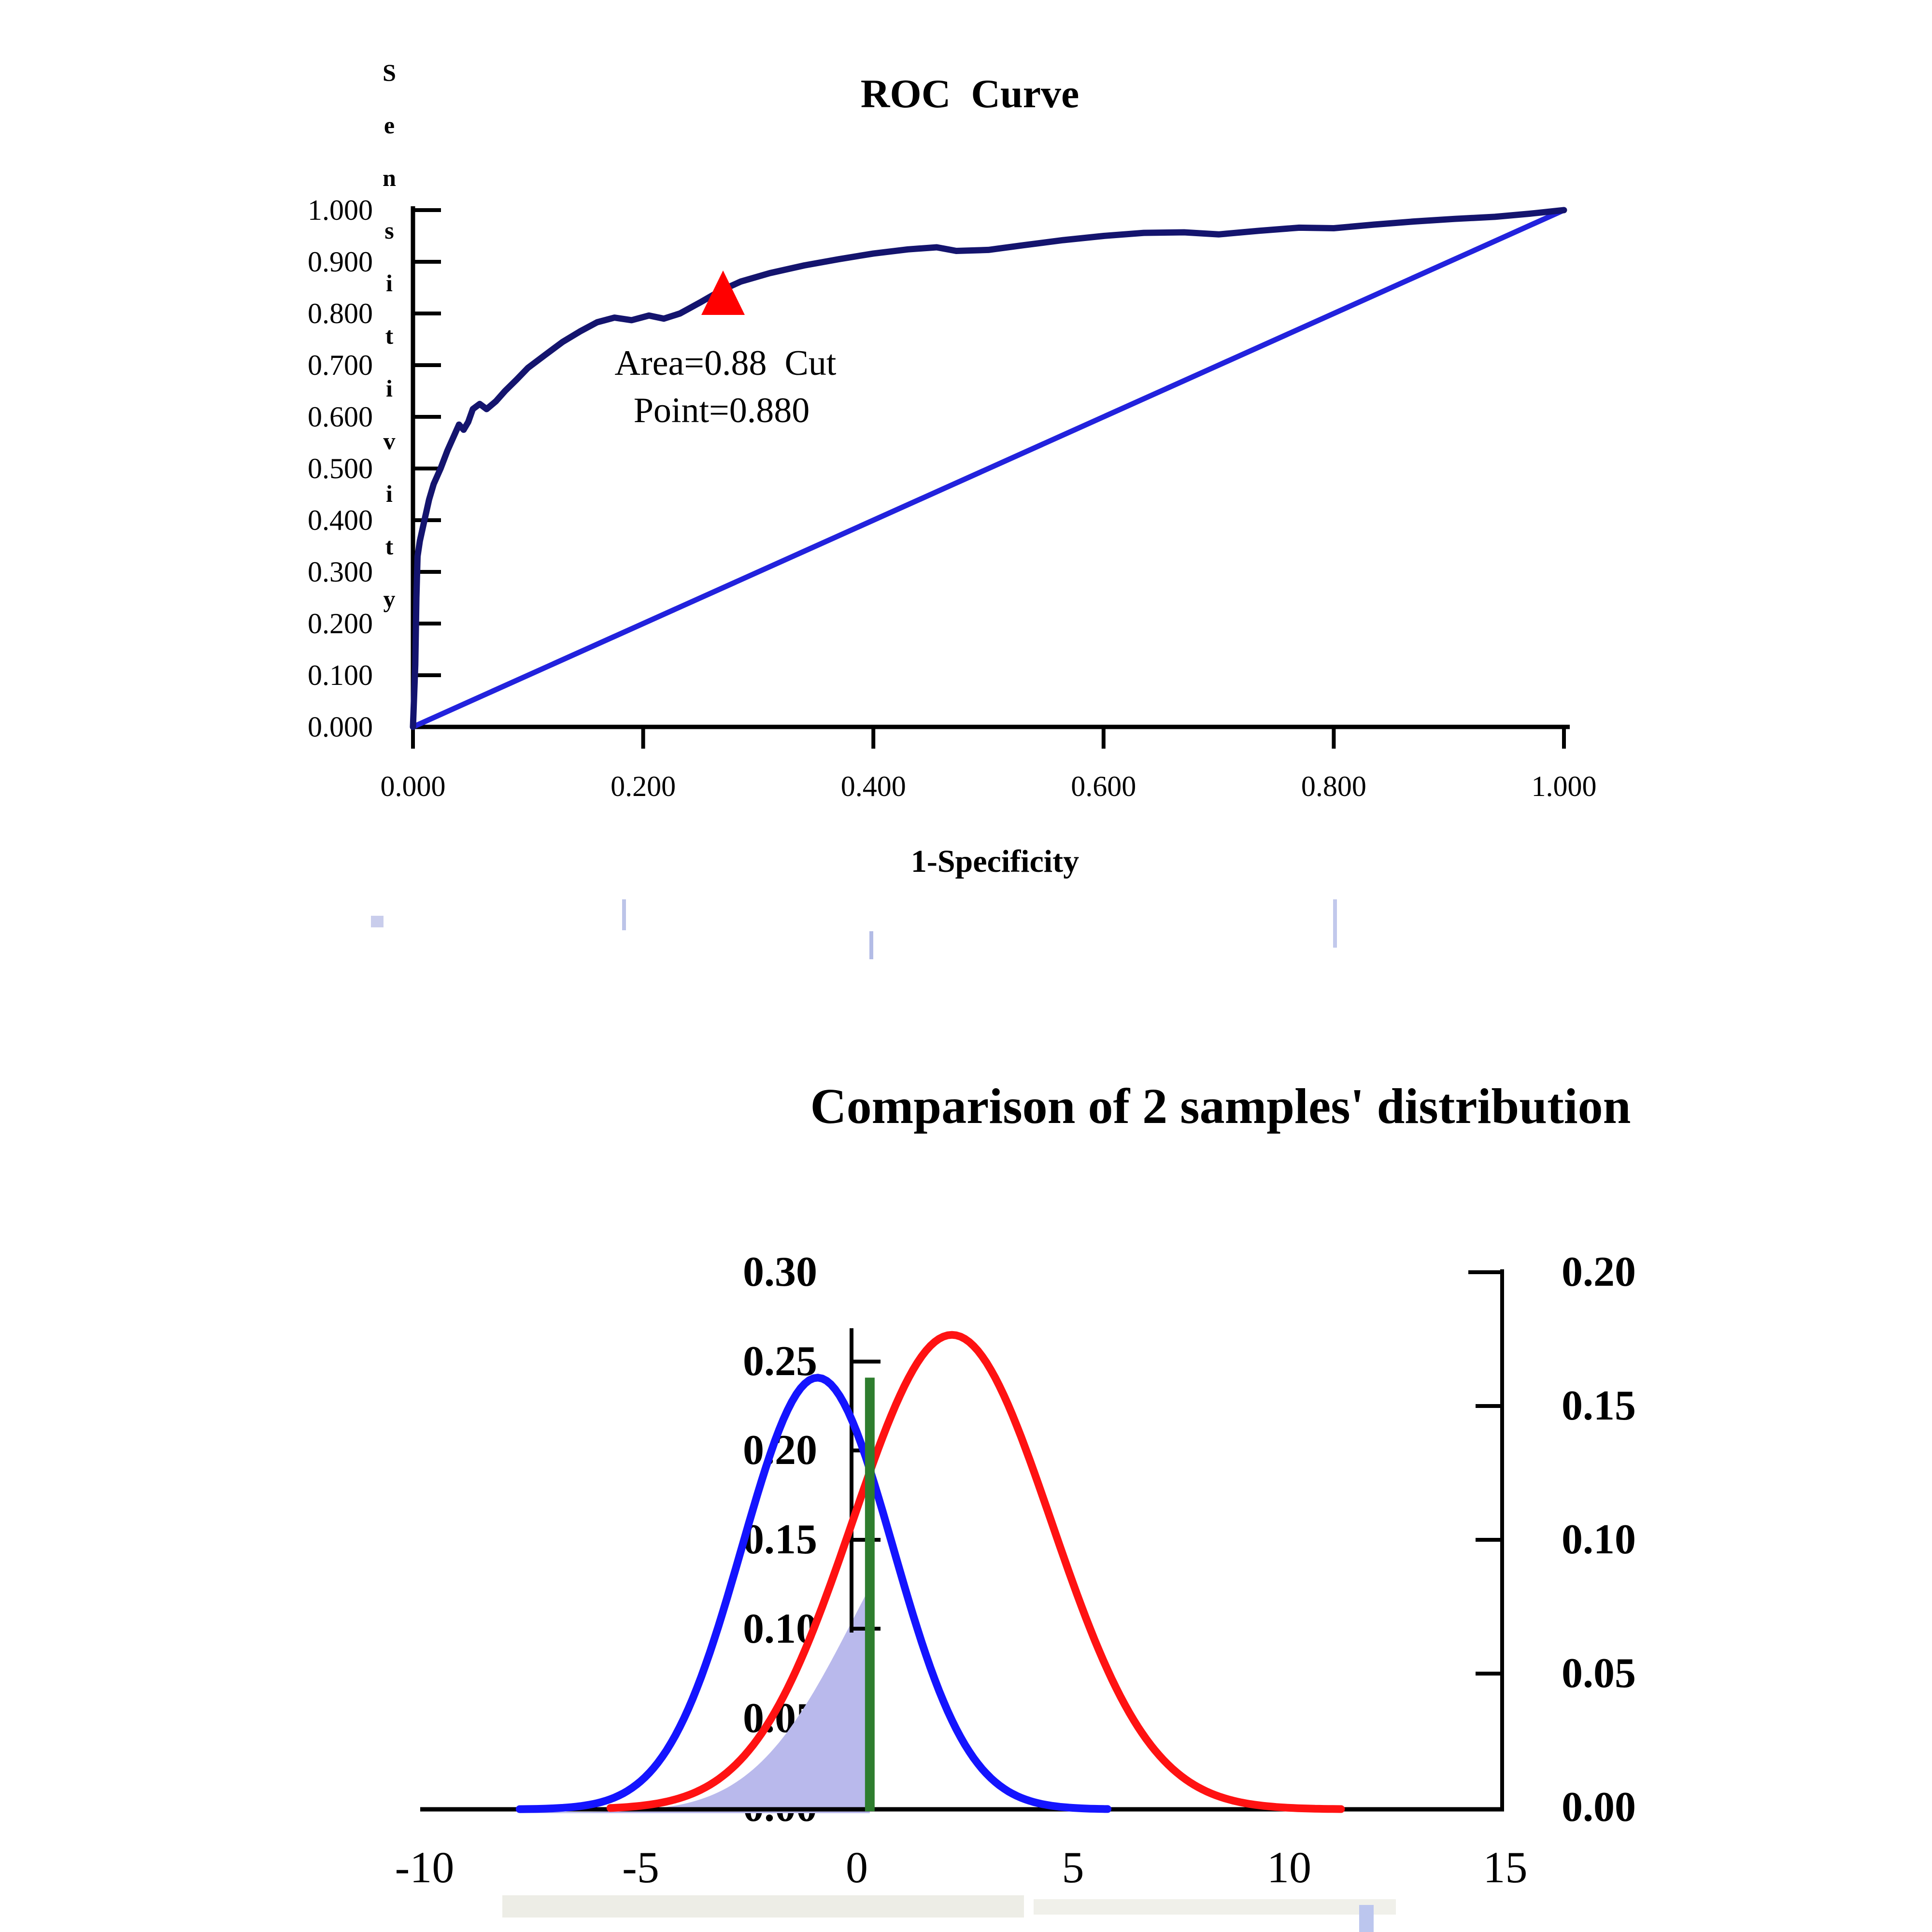 This screenshot has height=1932, width=1932. What do you see at coordinates (857, 1867) in the screenshot?
I see `dist-x-tick-label: 0` at bounding box center [857, 1867].